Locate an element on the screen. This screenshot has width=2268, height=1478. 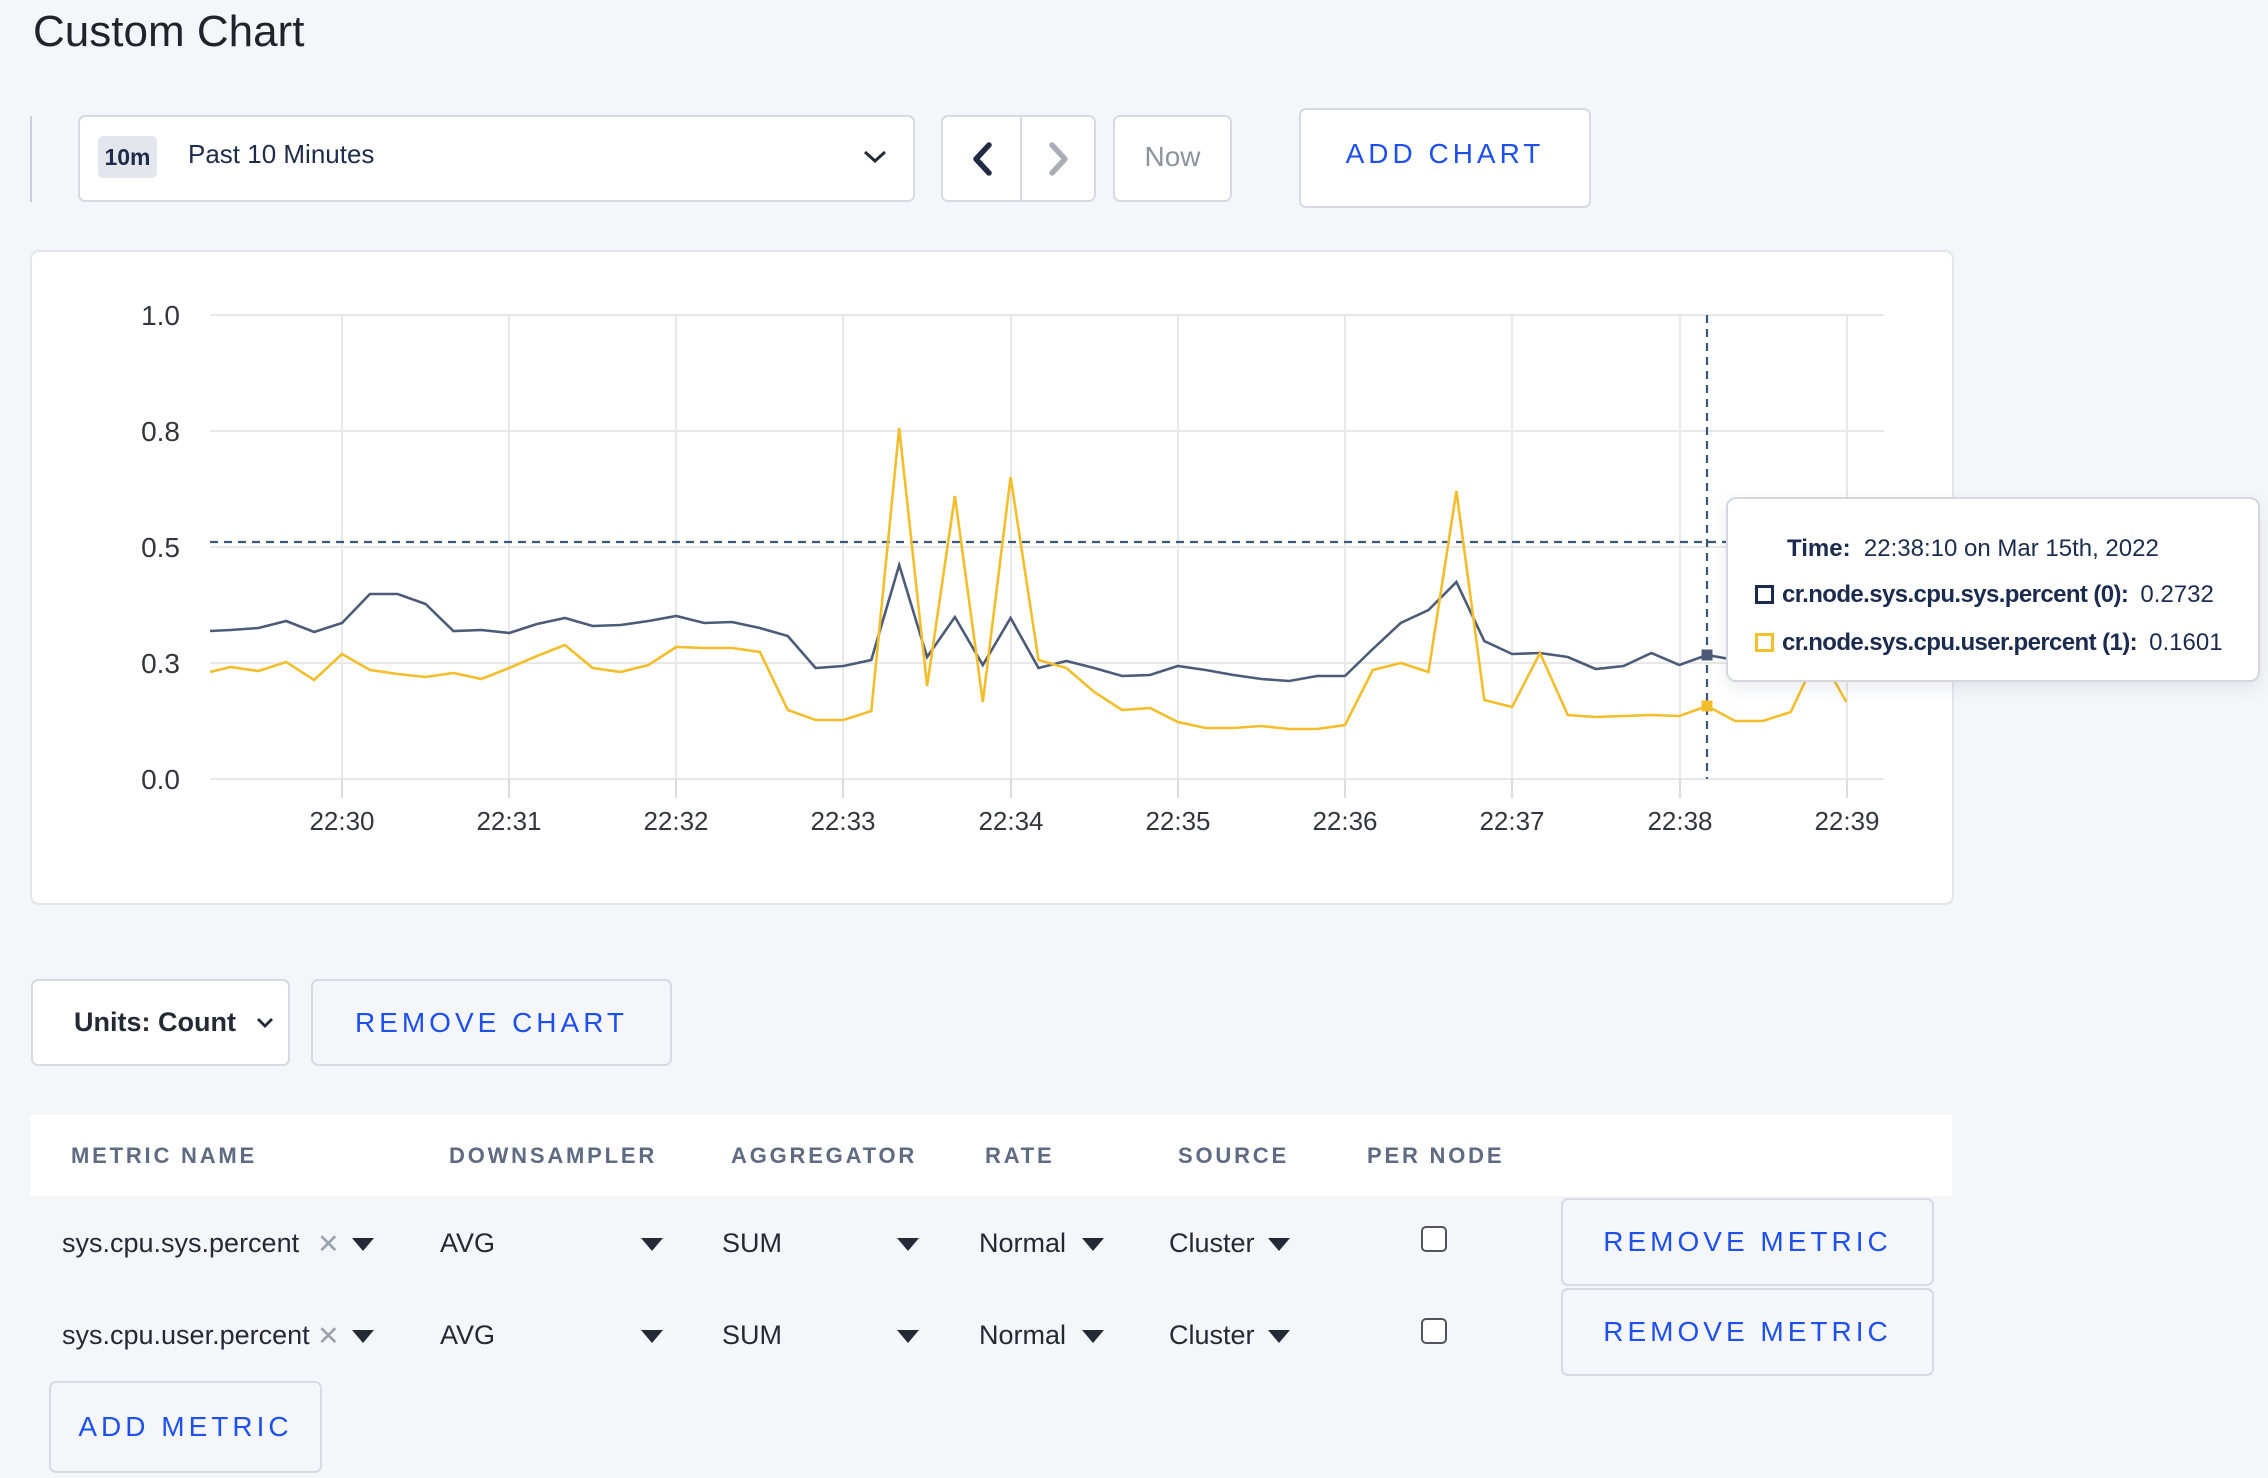
svg-text: 22:33 is located at coordinates (842, 821).